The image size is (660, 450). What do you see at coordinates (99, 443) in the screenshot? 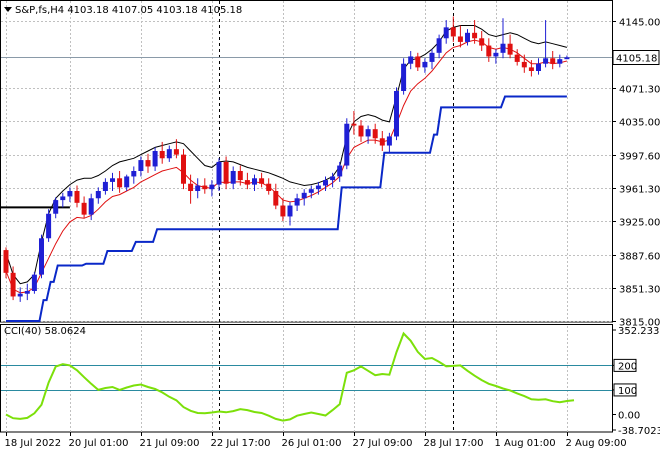
I see `time-tick-label: 20 Jul 01:00` at bounding box center [99, 443].